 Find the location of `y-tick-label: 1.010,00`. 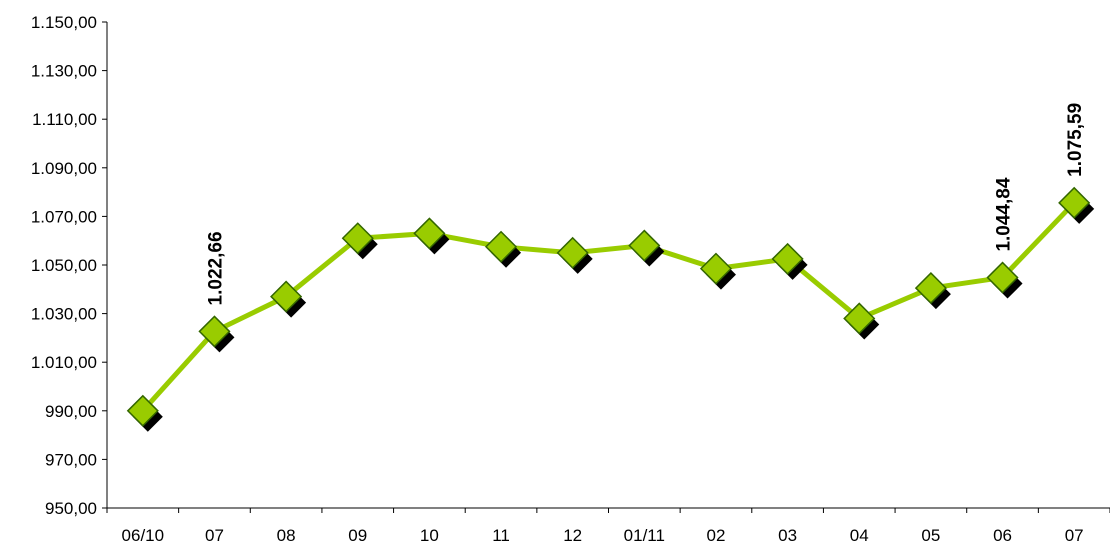

y-tick-label: 1.010,00 is located at coordinates (64, 362).